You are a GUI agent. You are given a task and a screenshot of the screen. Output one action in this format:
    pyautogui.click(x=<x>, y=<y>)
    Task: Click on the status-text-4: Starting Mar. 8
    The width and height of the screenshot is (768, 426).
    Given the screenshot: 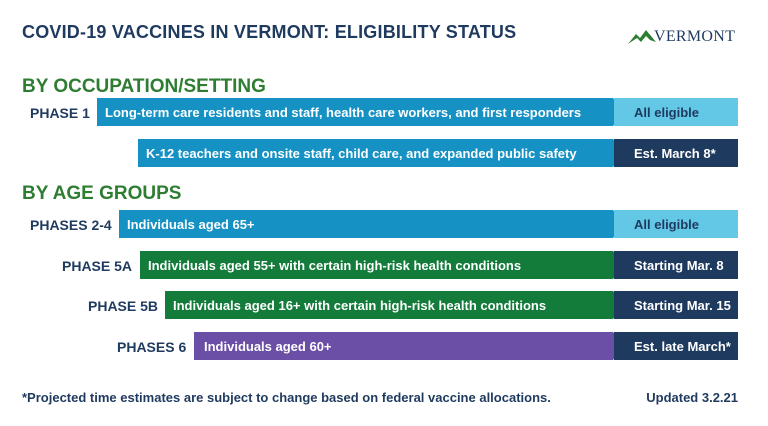 What is the action you would take?
    pyautogui.click(x=679, y=265)
    